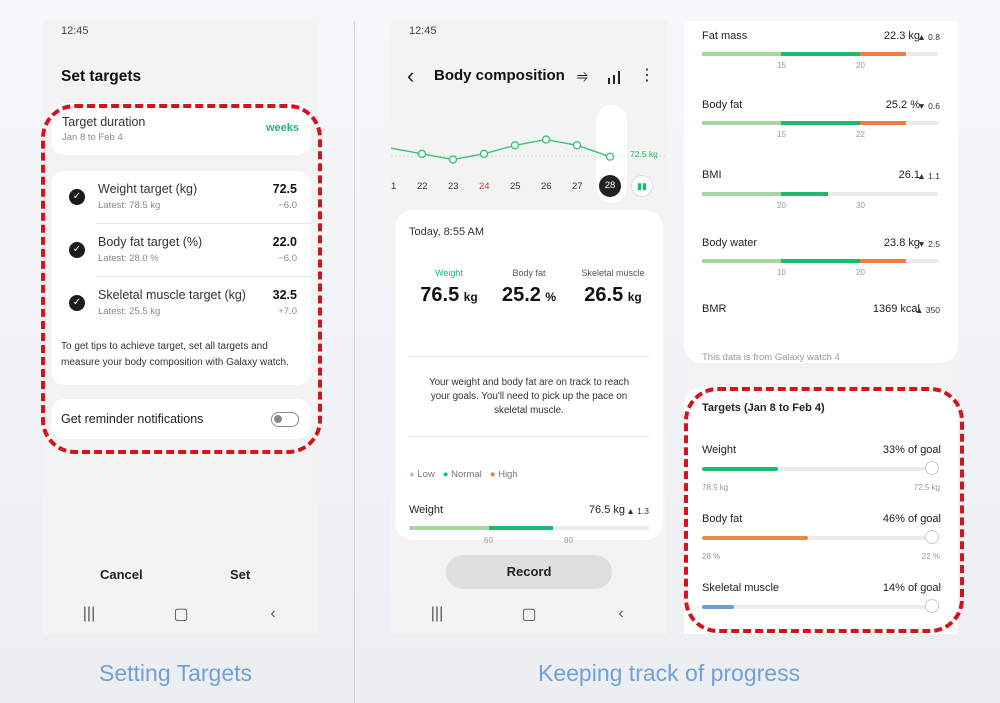 Image resolution: width=1000 pixels, height=703 pixels. I want to click on date-label: 22, so click(422, 186).